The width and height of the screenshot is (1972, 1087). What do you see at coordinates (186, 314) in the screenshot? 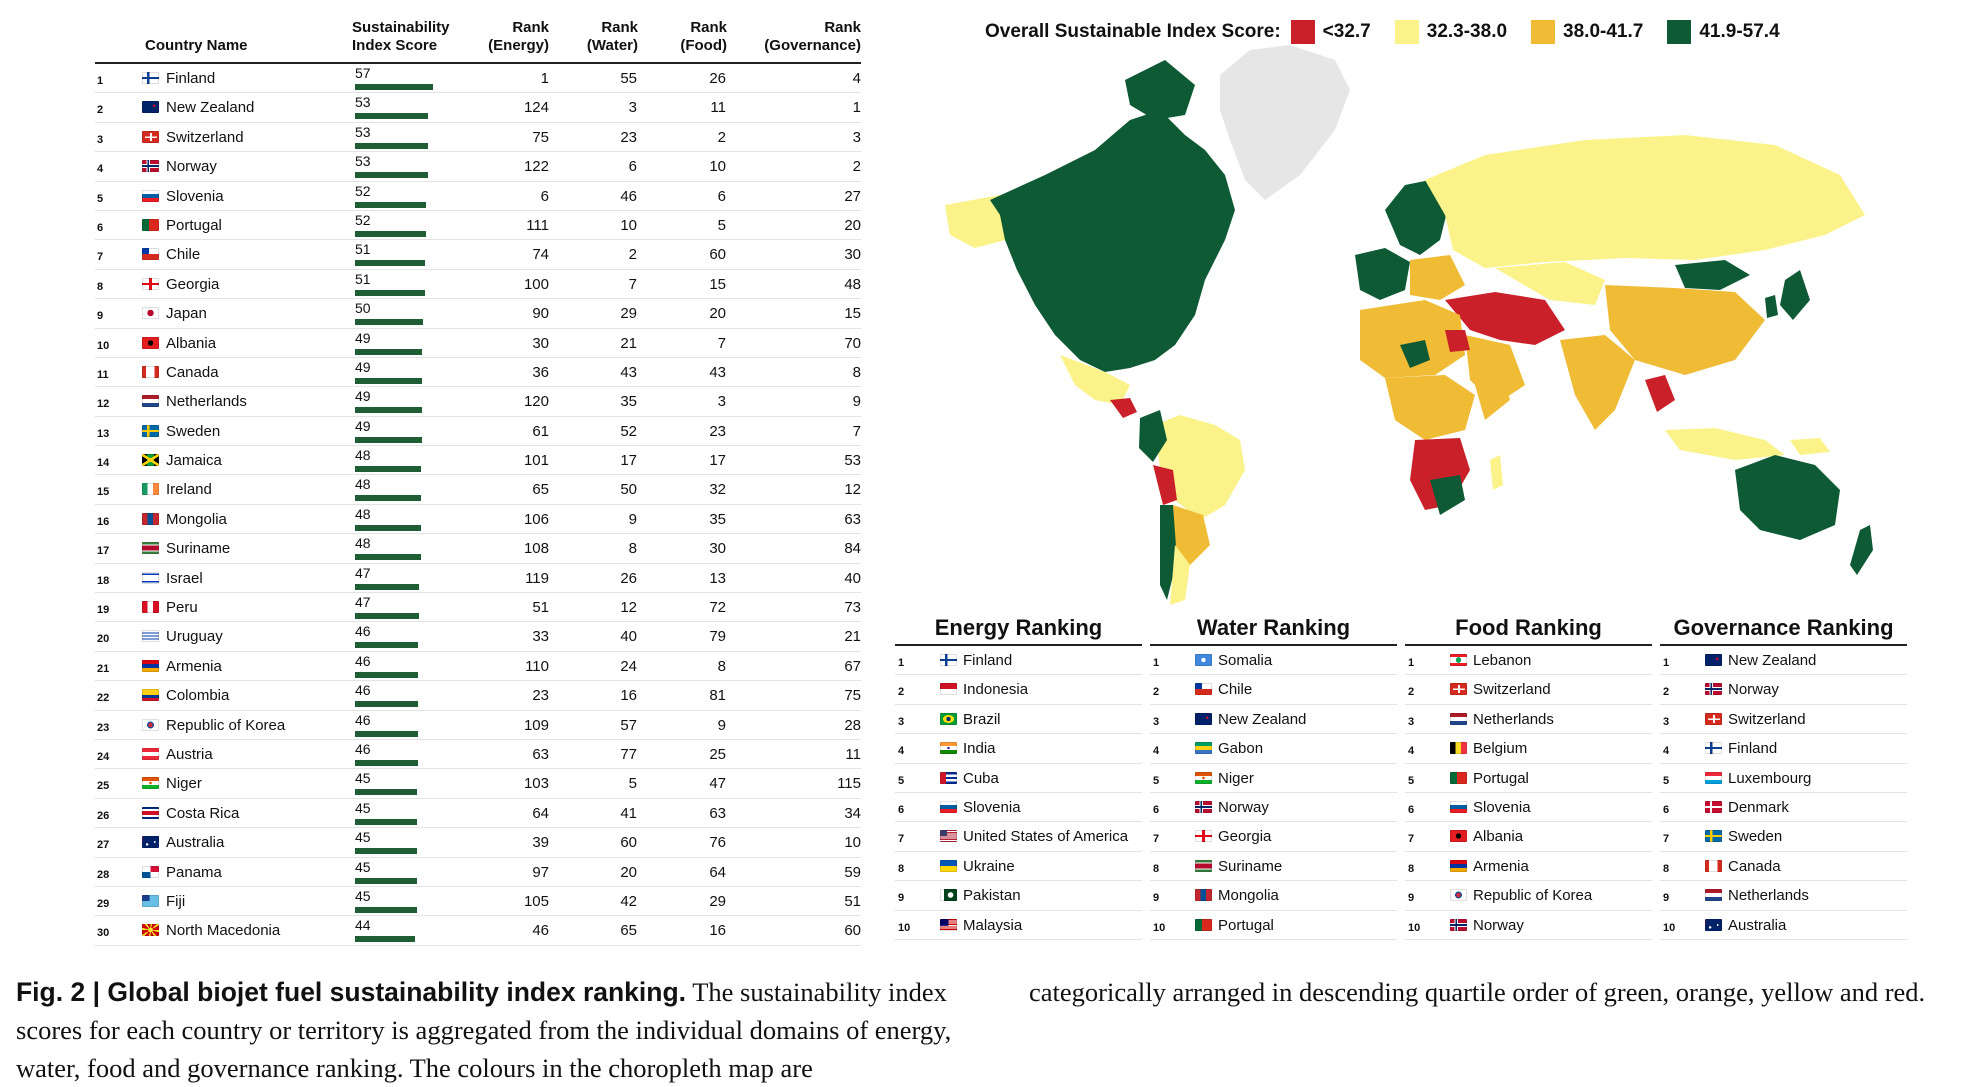
I see `country-name: Japan` at bounding box center [186, 314].